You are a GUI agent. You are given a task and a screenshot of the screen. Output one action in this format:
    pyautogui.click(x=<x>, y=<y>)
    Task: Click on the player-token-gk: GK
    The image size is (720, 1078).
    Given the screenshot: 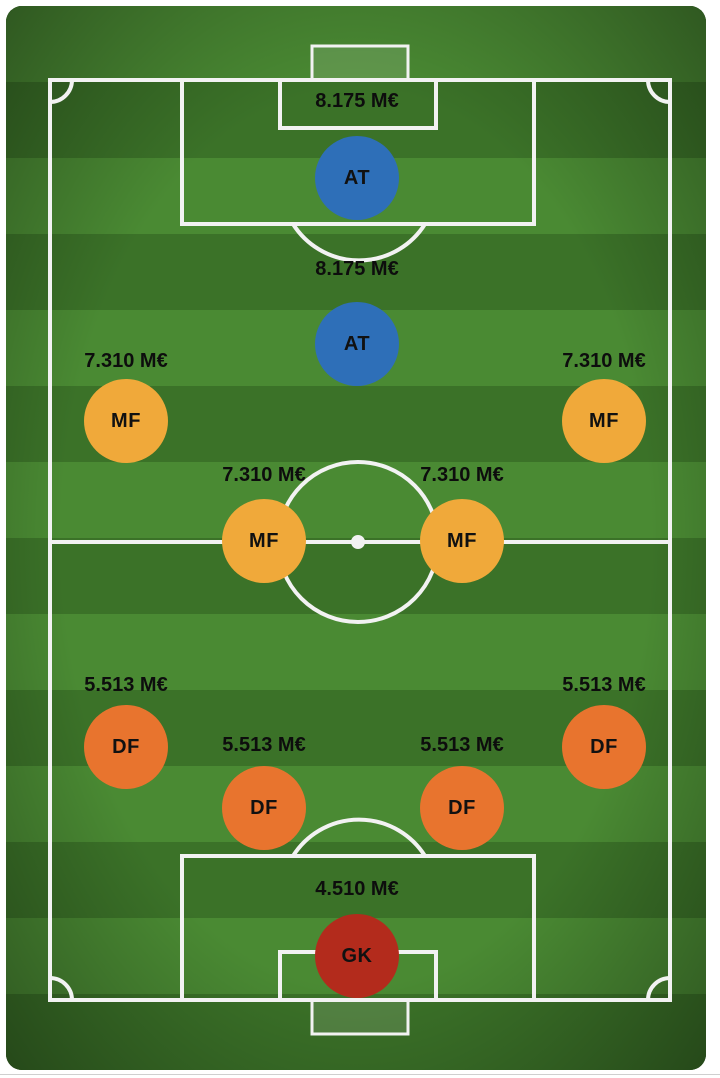 What is the action you would take?
    pyautogui.click(x=357, y=956)
    